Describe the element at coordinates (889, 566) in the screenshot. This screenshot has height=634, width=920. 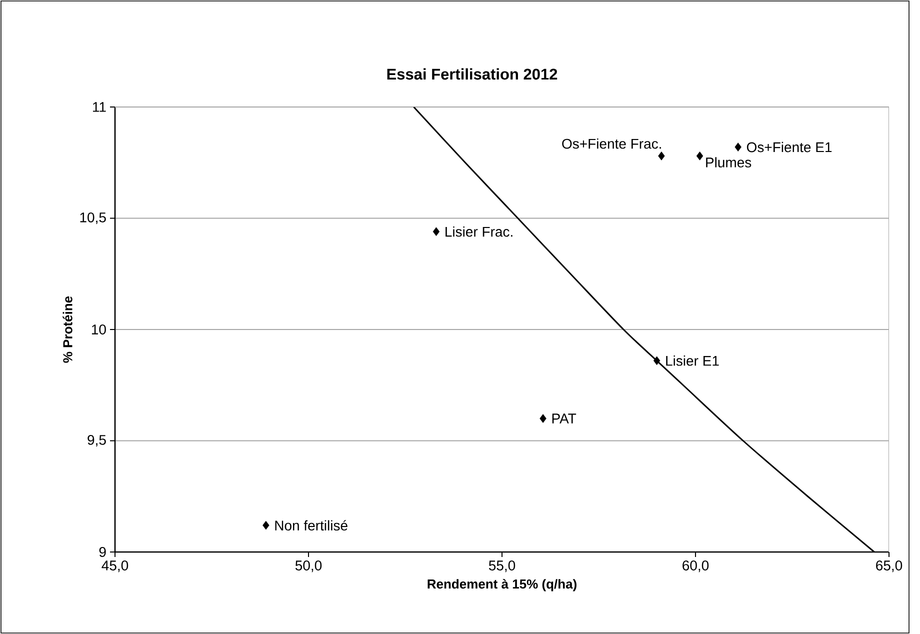
I see `x-tick-label: 65,0` at that location.